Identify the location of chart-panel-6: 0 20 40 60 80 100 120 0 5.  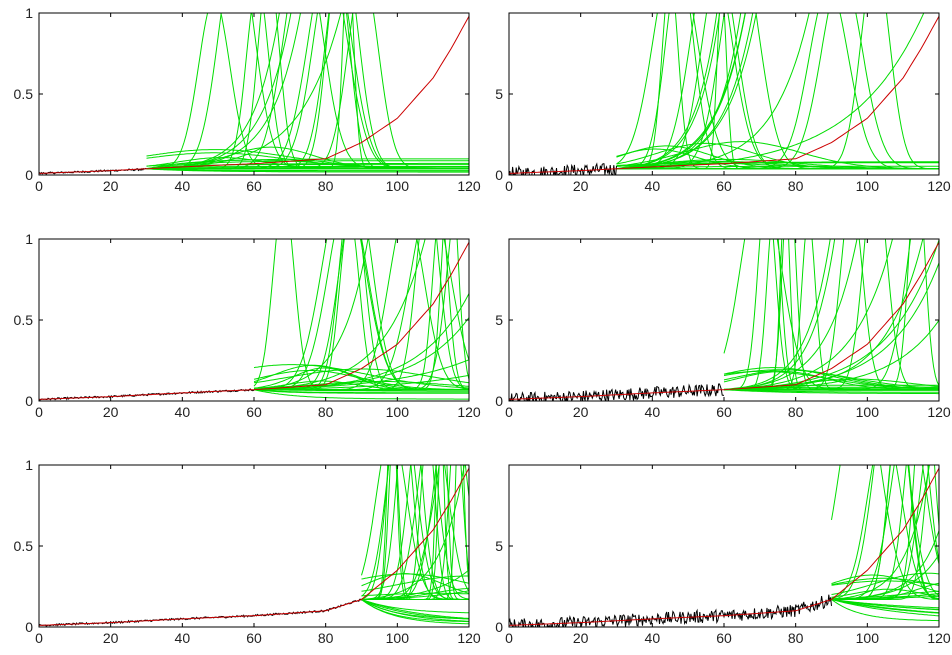
(723, 555).